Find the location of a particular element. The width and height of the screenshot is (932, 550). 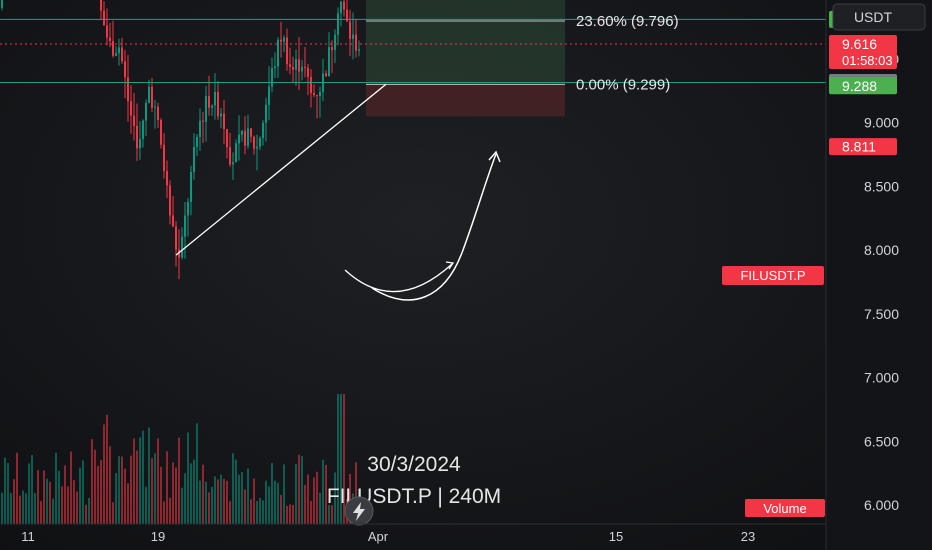

price-tick-label: 9.000 is located at coordinates (881, 123).